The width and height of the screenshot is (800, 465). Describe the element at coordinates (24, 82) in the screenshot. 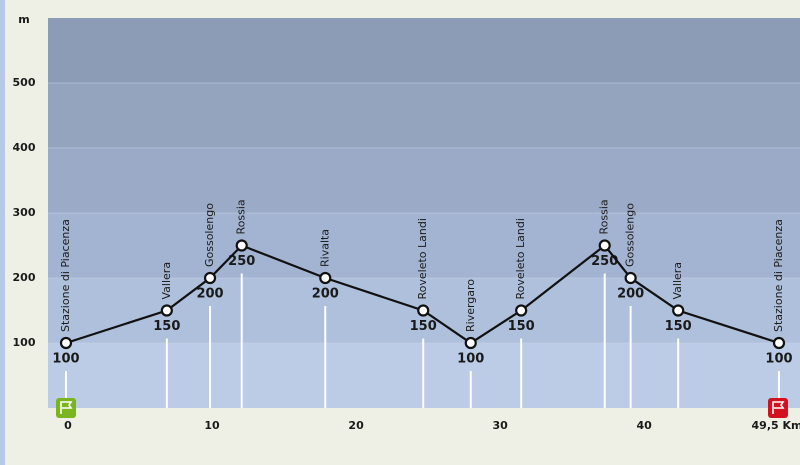

I see `y-tick-label: 500` at that location.